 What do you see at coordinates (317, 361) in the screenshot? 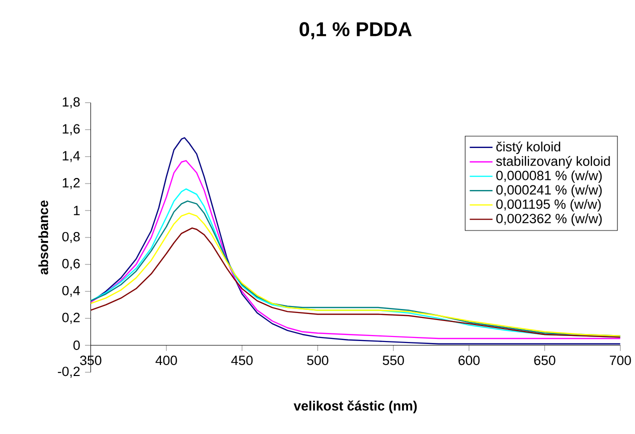
I see `x-tick-label: 500` at bounding box center [317, 361].